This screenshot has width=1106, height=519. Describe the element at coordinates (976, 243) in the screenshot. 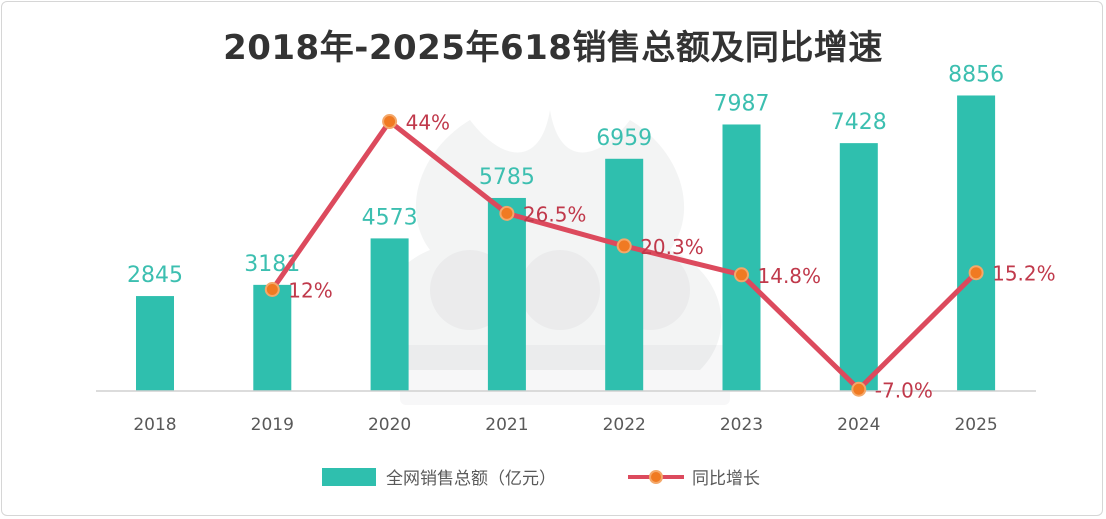

I see `bar-2025` at that location.